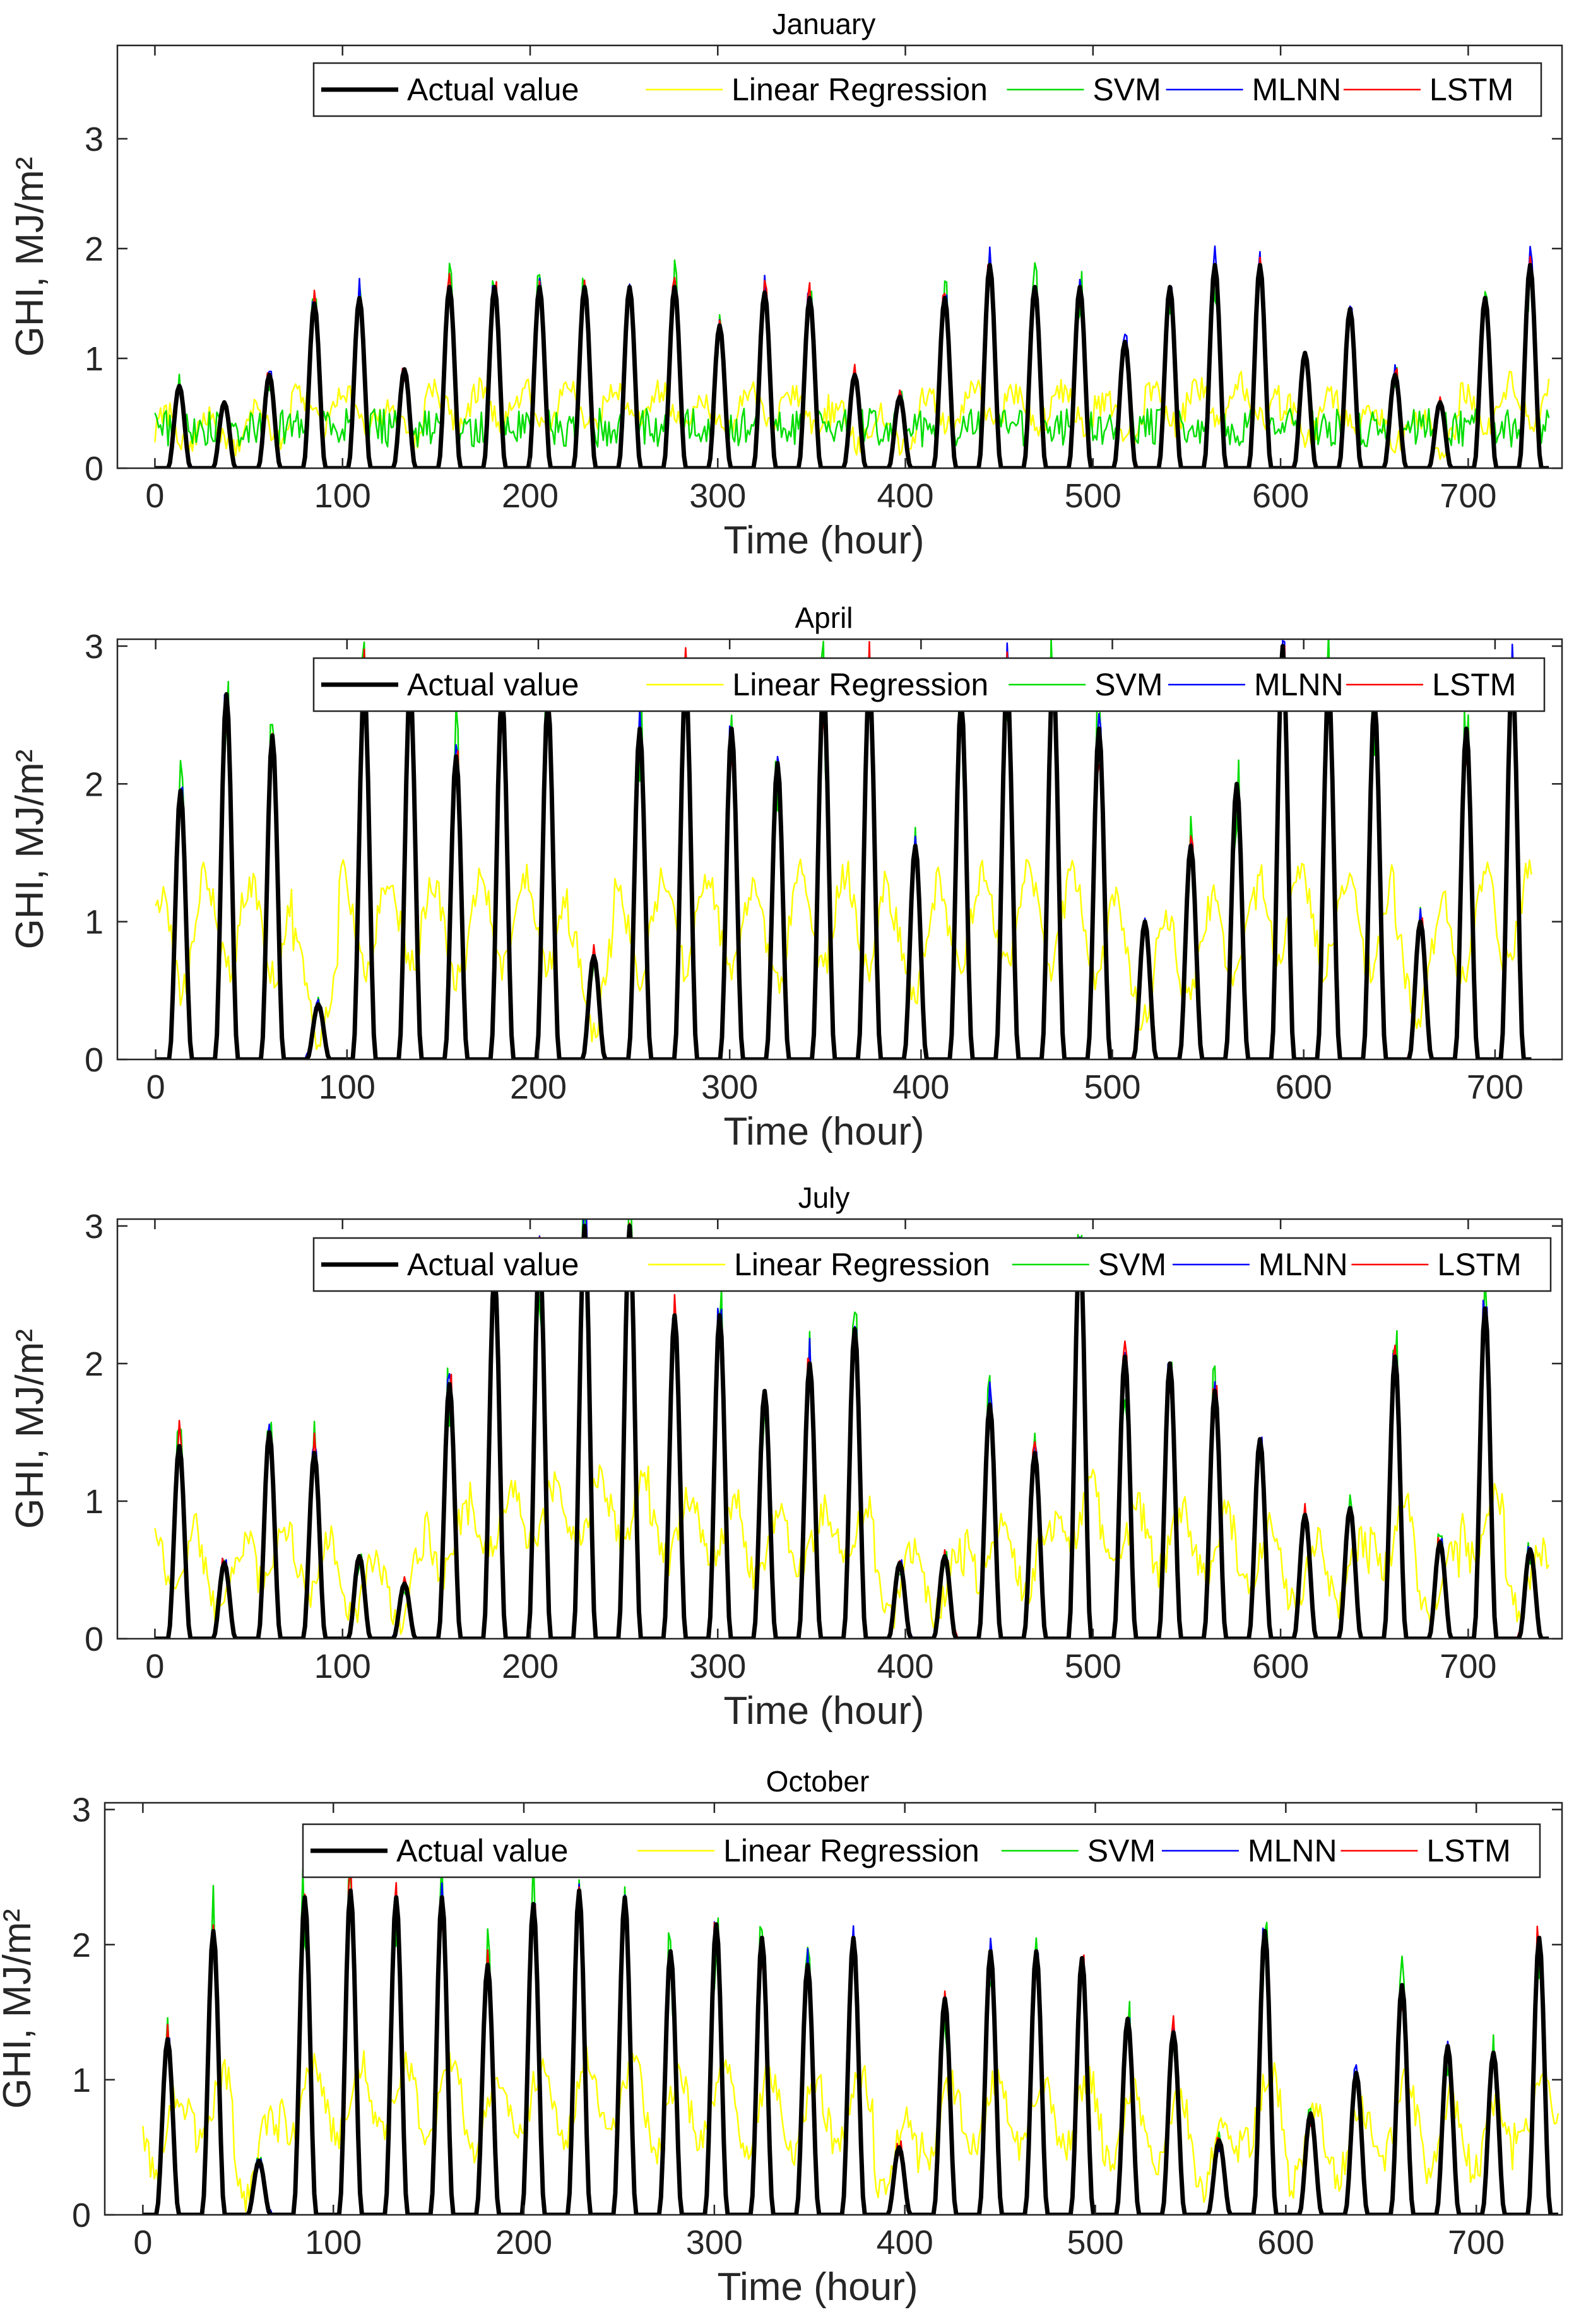 The image size is (1586, 2324). I want to click on chart-title: April, so click(824, 618).